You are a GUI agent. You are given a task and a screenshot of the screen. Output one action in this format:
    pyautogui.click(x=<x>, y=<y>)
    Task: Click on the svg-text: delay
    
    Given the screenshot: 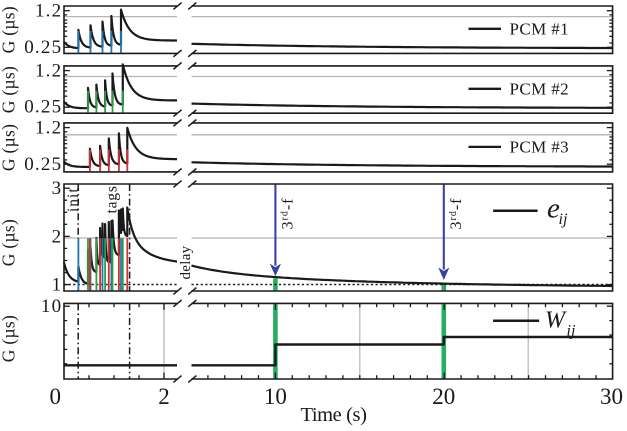 What is the action you would take?
    pyautogui.click(x=186, y=262)
    